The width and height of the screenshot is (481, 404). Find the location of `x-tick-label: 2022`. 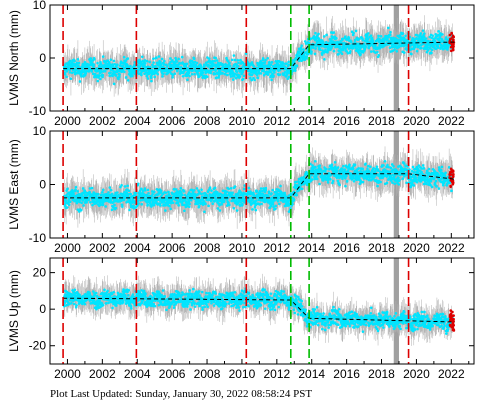

x-tick-label: 2022 is located at coordinates (451, 121).